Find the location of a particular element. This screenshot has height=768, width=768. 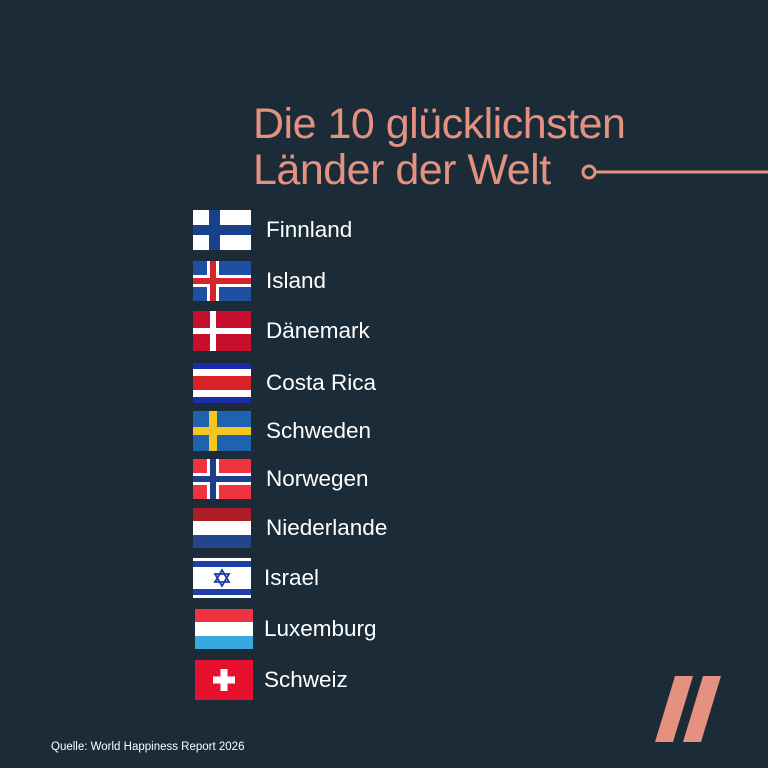

sweden-flag-icon is located at coordinates (222, 431).